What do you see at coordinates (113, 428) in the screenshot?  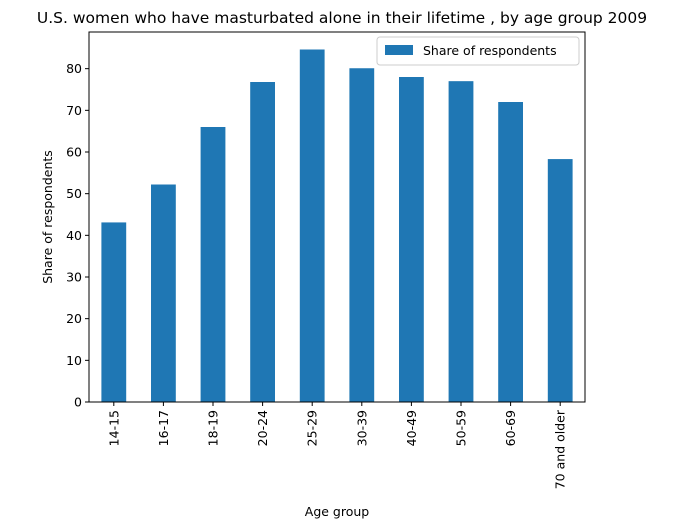 I see `x-tick-label: 14-15` at bounding box center [113, 428].